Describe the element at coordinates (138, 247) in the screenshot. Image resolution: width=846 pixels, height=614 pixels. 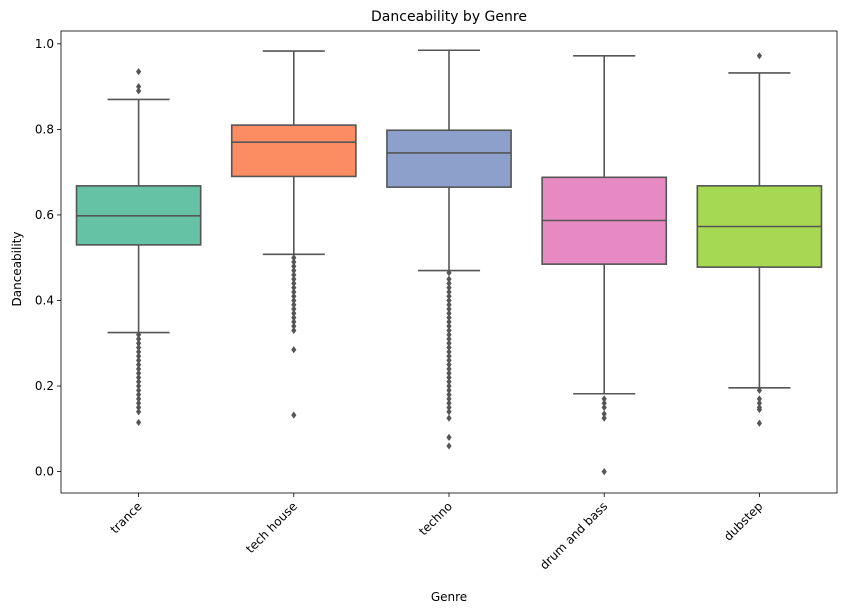
I see `box-trance` at that location.